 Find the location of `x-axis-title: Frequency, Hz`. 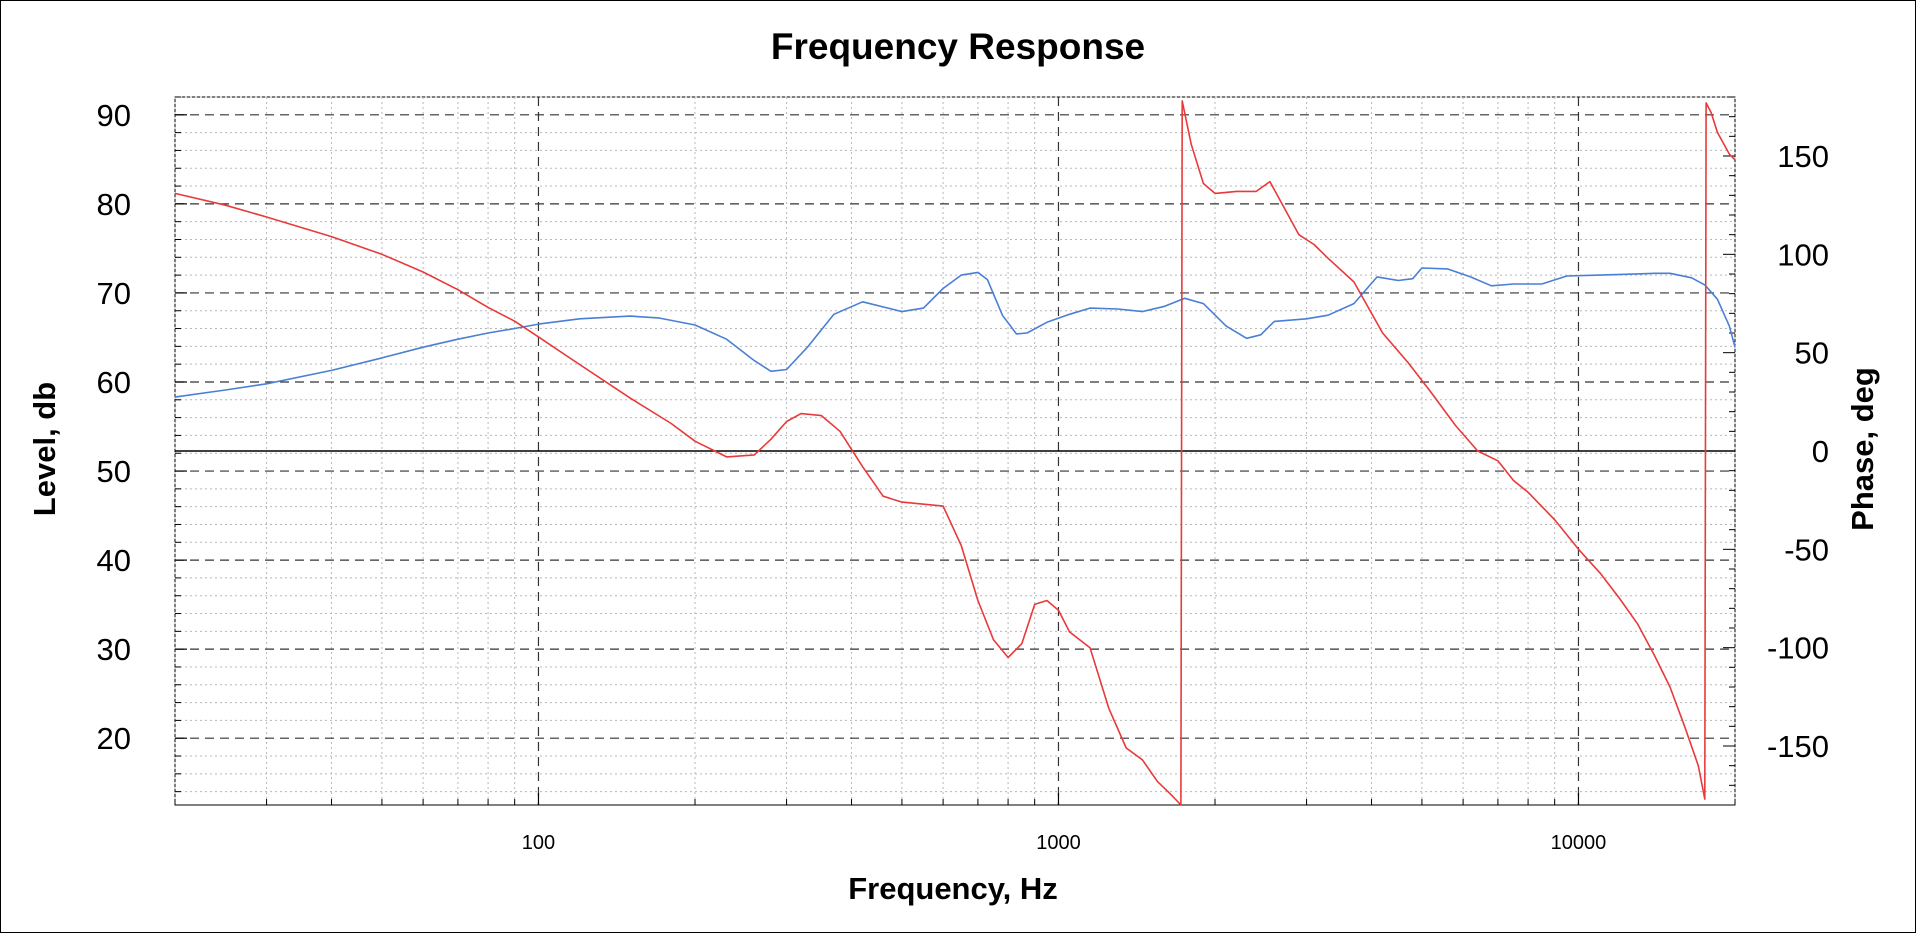

x-axis-title: Frequency, Hz is located at coordinates (953, 888).